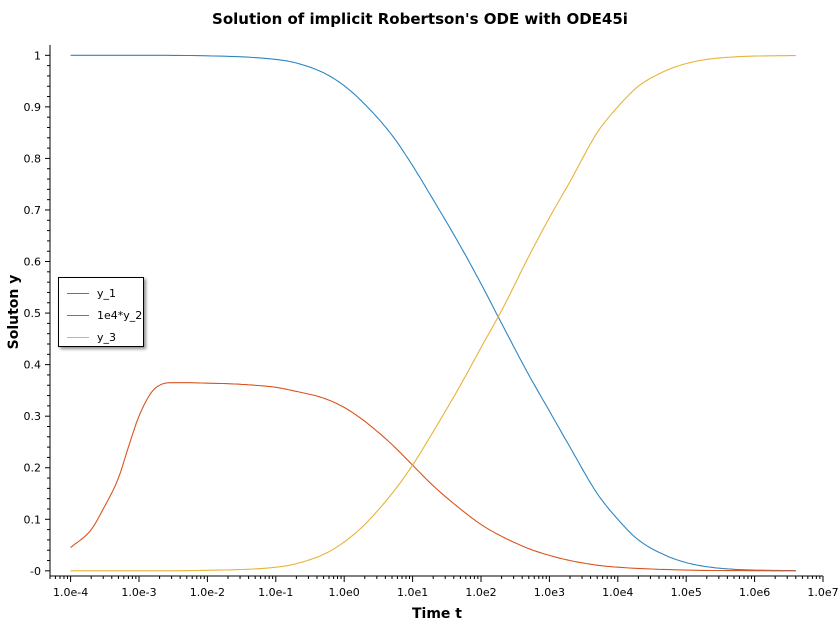  What do you see at coordinates (549, 592) in the screenshot?
I see `x-tick-label: 1.0e3` at bounding box center [549, 592].